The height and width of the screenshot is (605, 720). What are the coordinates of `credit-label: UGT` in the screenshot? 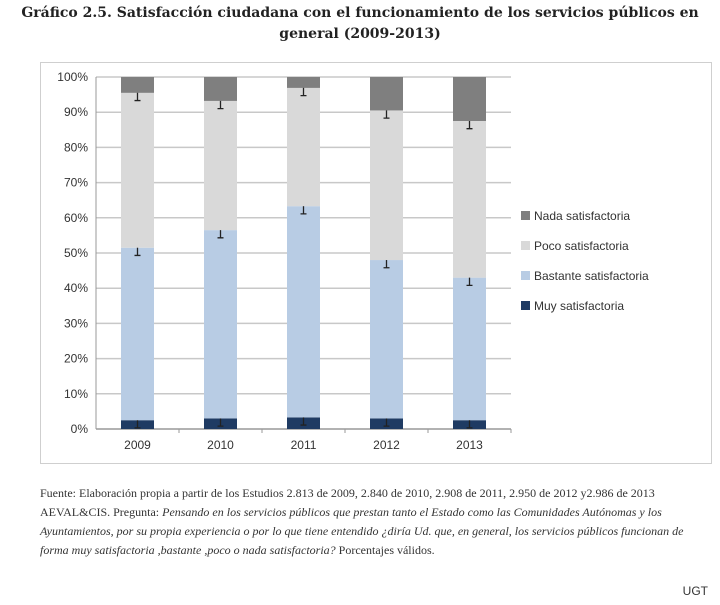 It's located at (695, 591).